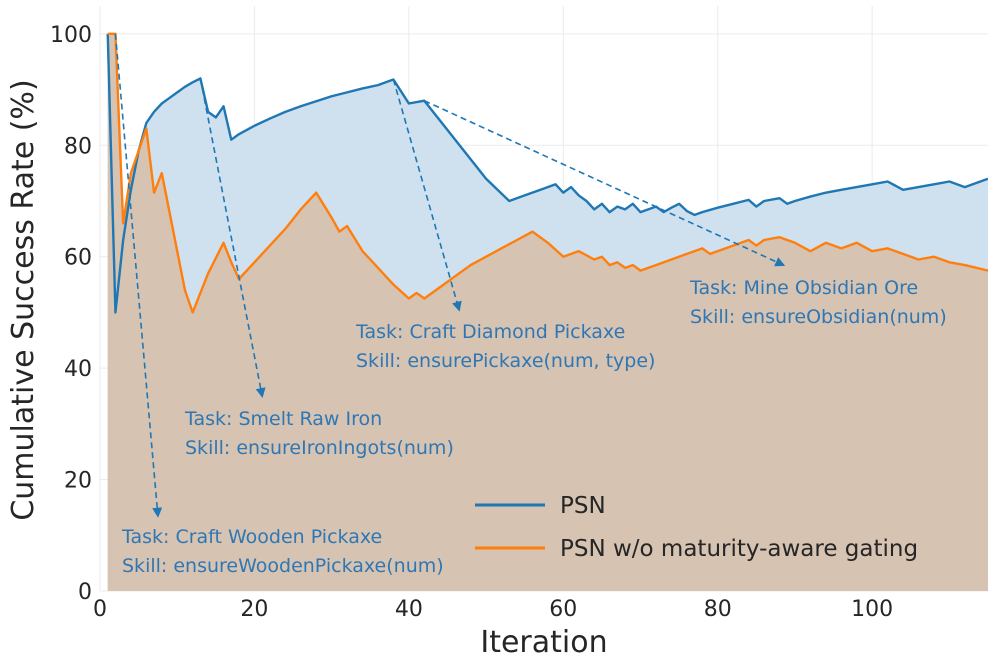  Describe the element at coordinates (78, 146) in the screenshot. I see `y-tick-label: 80` at that location.